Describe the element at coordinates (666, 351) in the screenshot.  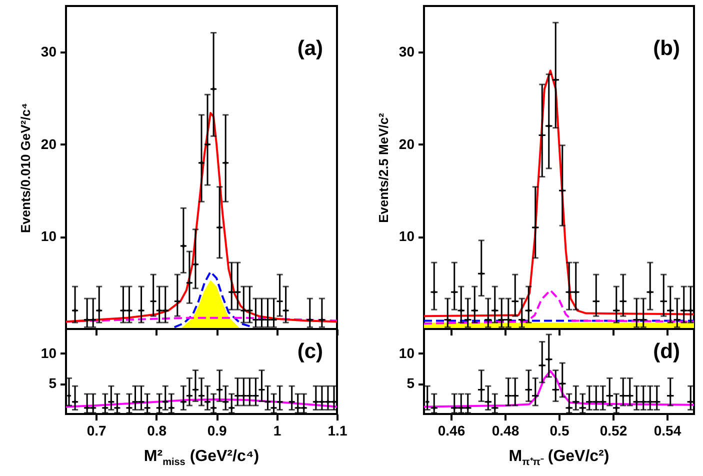
I see `annotation: (d)` at that location.